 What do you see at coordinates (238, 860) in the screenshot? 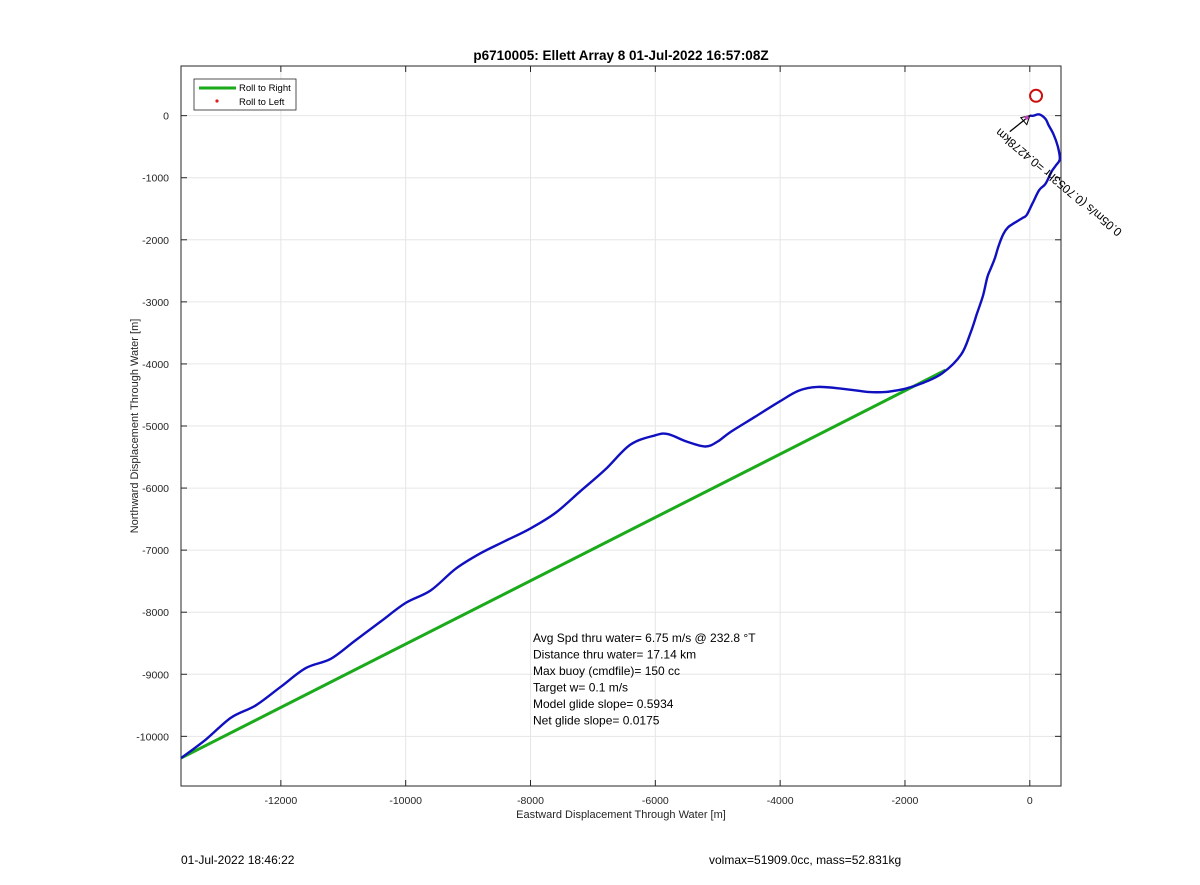
I see `footer-timestamp: 01-Jul-2022 18:46:22` at bounding box center [238, 860].